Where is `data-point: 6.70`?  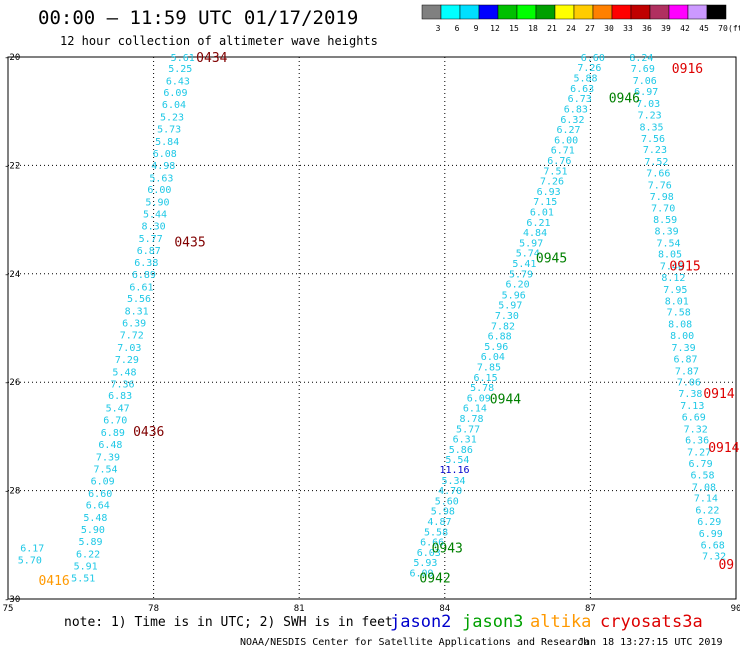 data-point: 6.70 is located at coordinates (115, 421).